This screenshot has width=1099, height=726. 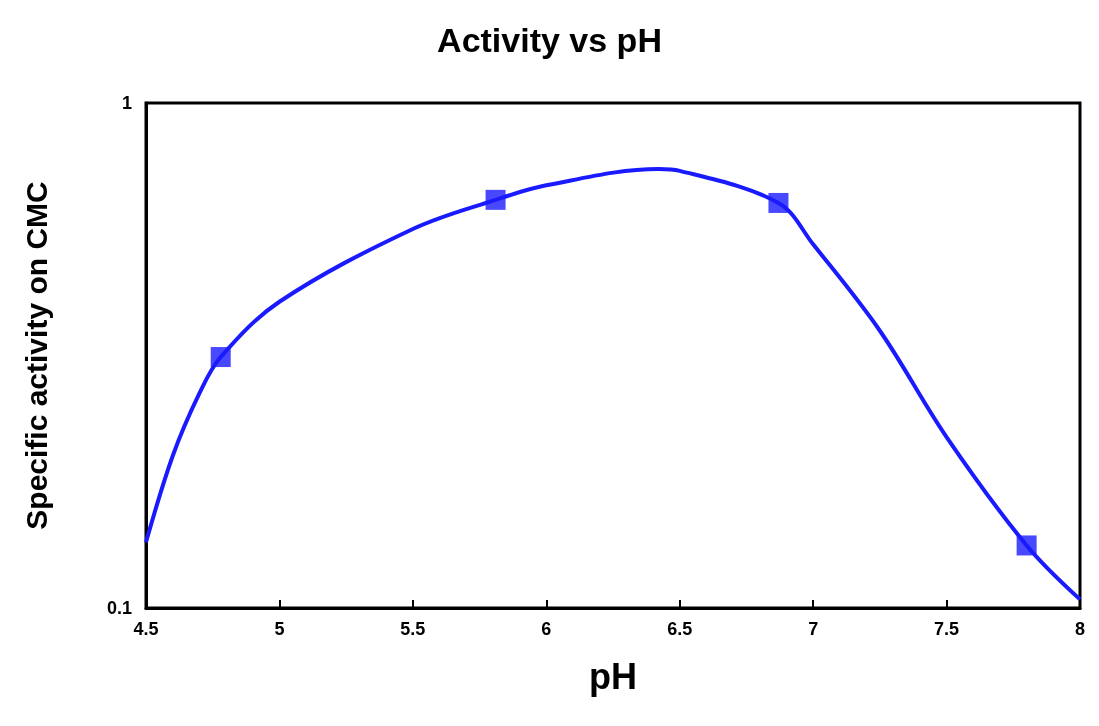 I want to click on x-tick-label: 5.5, so click(x=413, y=629).